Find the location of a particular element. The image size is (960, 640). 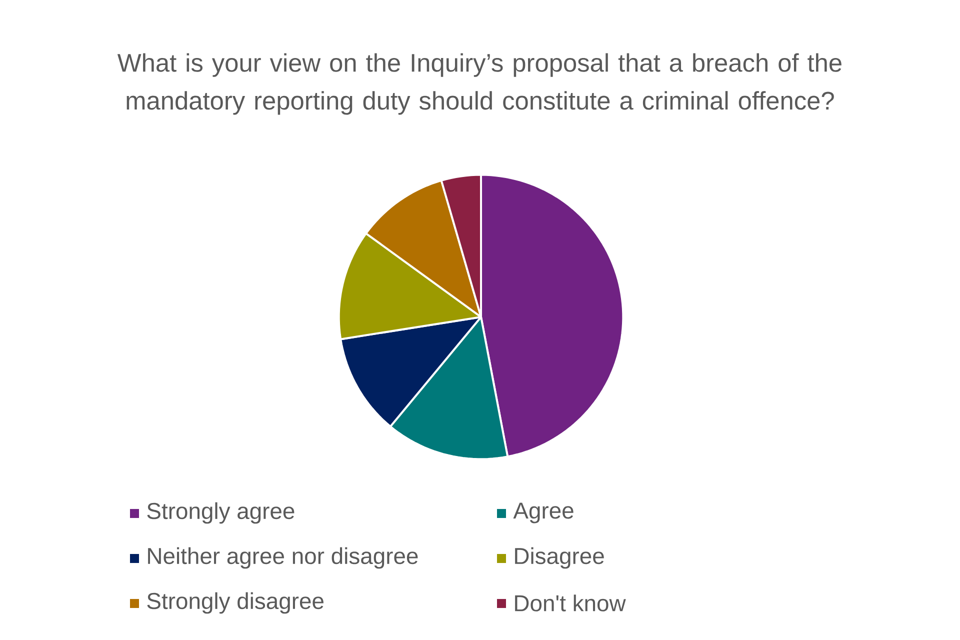

legend-label: Neither agree nor disagree is located at coordinates (283, 558).